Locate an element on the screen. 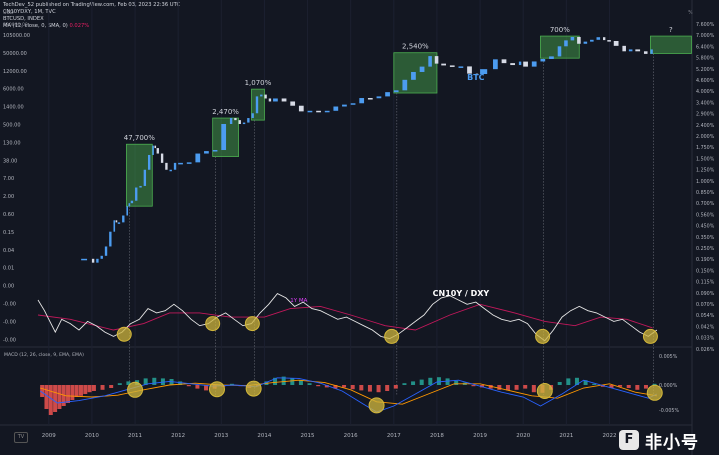 The height and width of the screenshot is (455, 719). ma-series-label: 1Y MA is located at coordinates (298, 301).